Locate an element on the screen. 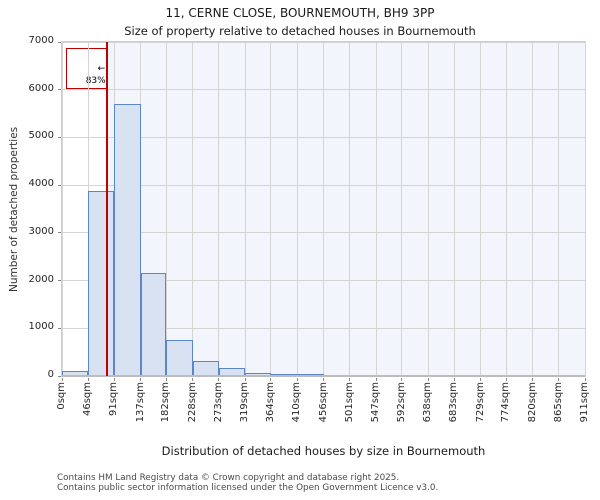 The width and height of the screenshot is (600, 500). y-tick-label: 7000 is located at coordinates (41, 40).